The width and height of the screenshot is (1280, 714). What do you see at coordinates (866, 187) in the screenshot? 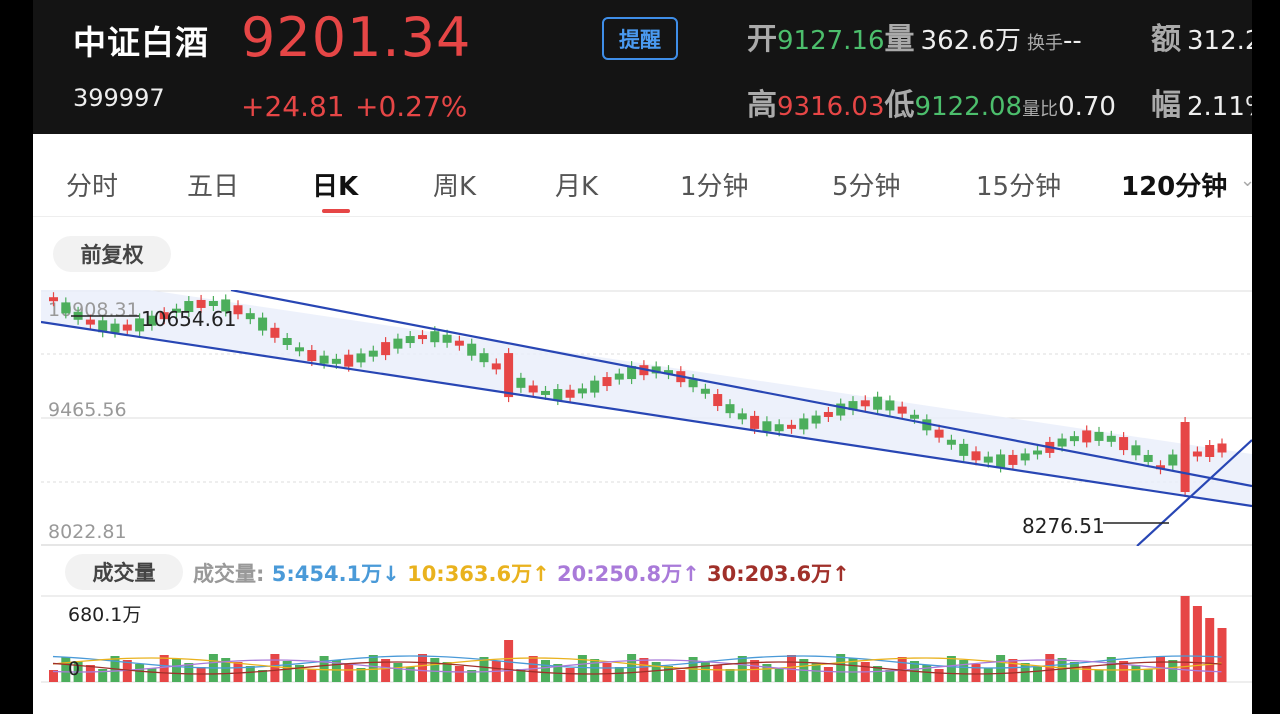
I see `tab-5min: 5分钟` at bounding box center [866, 187].